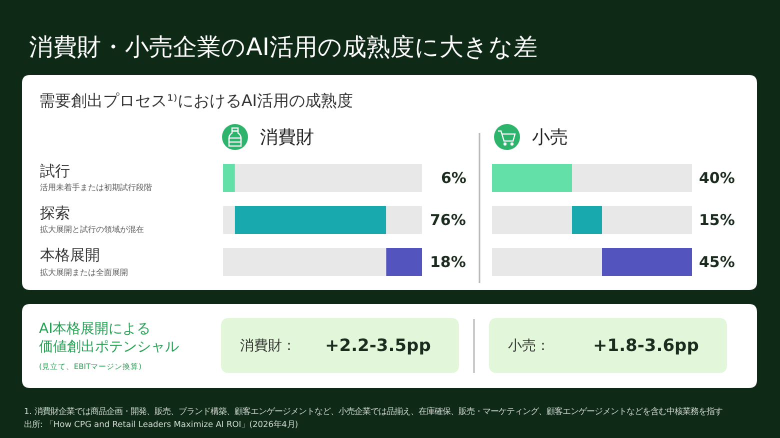 The image size is (780, 438). I want to click on text: +2.2-3.5pp, so click(378, 346).